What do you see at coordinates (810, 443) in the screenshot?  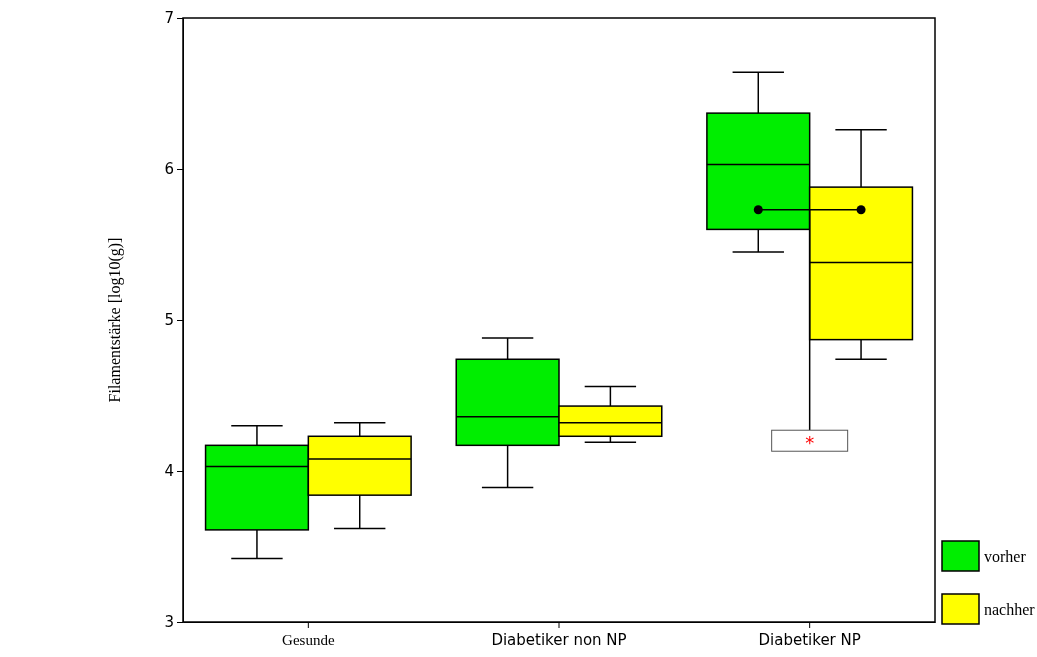 I see `annotation: *` at bounding box center [810, 443].